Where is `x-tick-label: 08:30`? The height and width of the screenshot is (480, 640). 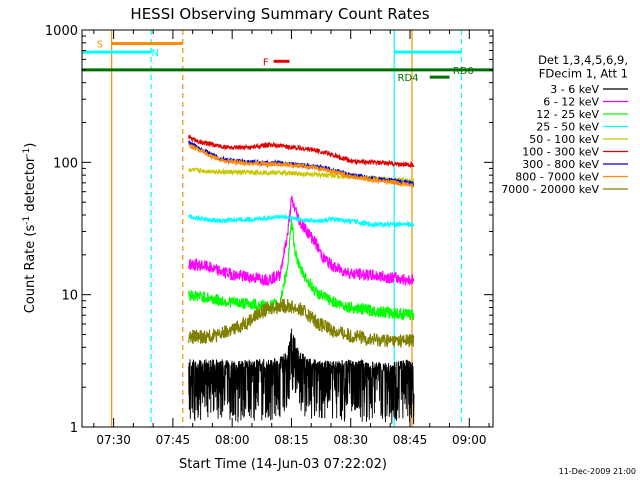 x-tick-label: 08:30 is located at coordinates (350, 440).